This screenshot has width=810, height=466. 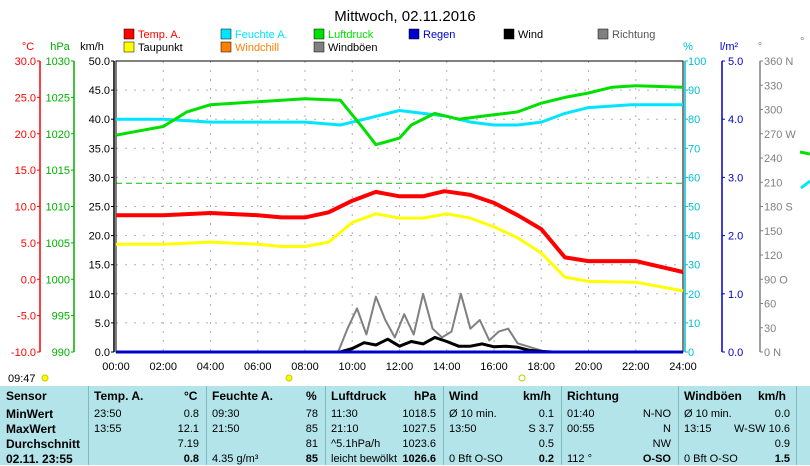 What do you see at coordinates (99, 266) in the screenshot?
I see `tick-wind: 15.0` at bounding box center [99, 266].